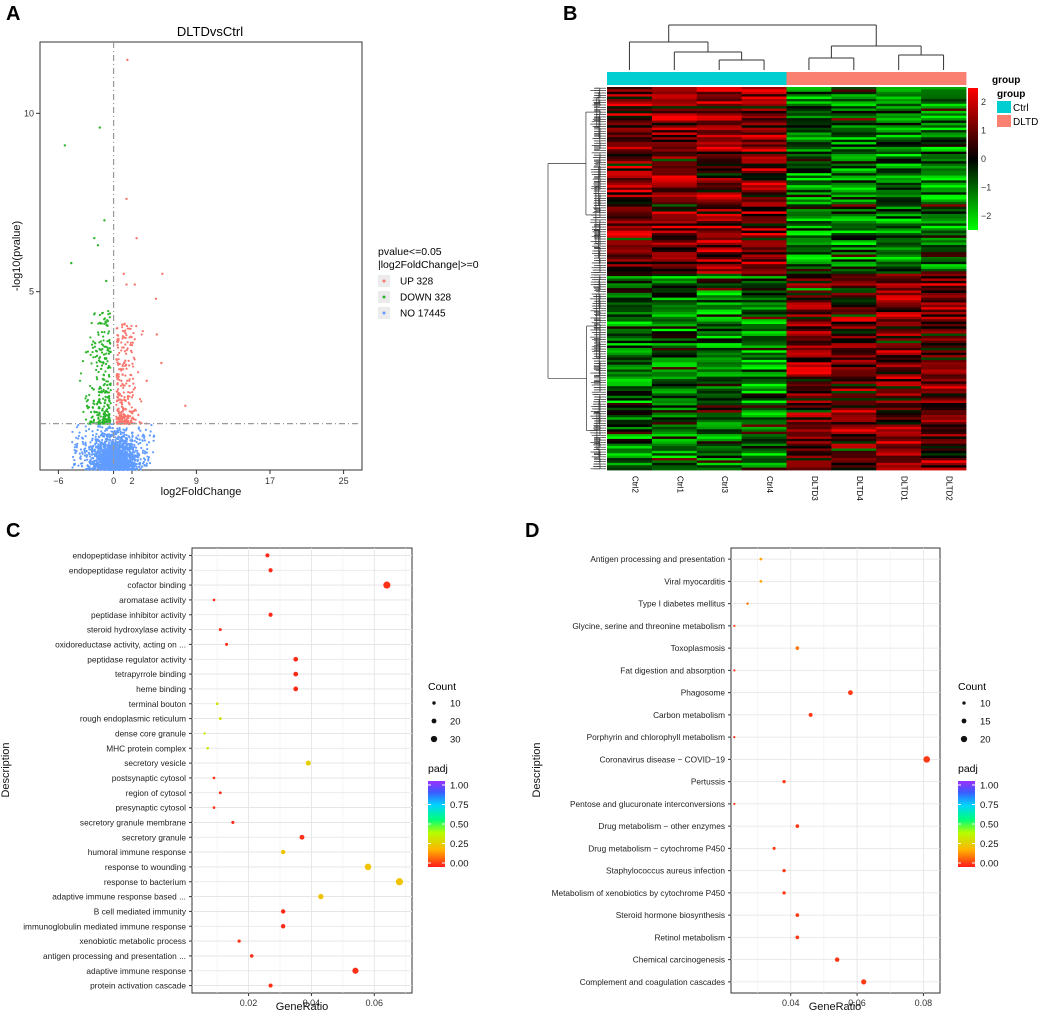 This screenshot has width=1038, height=1020. What do you see at coordinates (137, 630) in the screenshot?
I see `go-category-label: steroid hydroxylase activity` at bounding box center [137, 630].